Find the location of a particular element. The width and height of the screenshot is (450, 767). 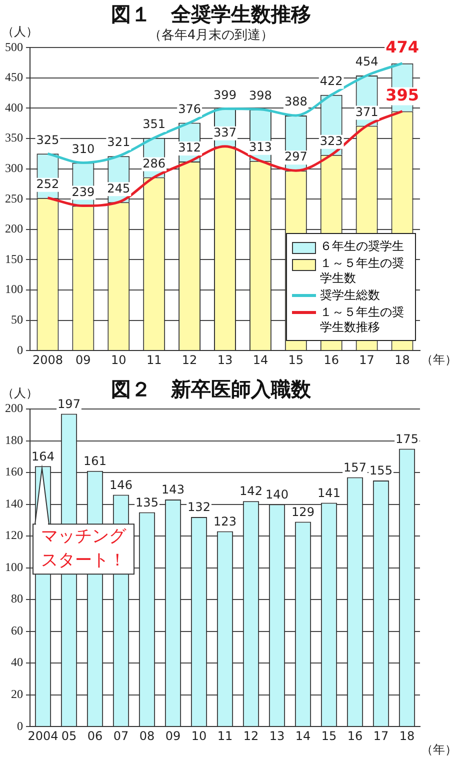

y-tick-label: 400 is located at coordinates (14, 107).